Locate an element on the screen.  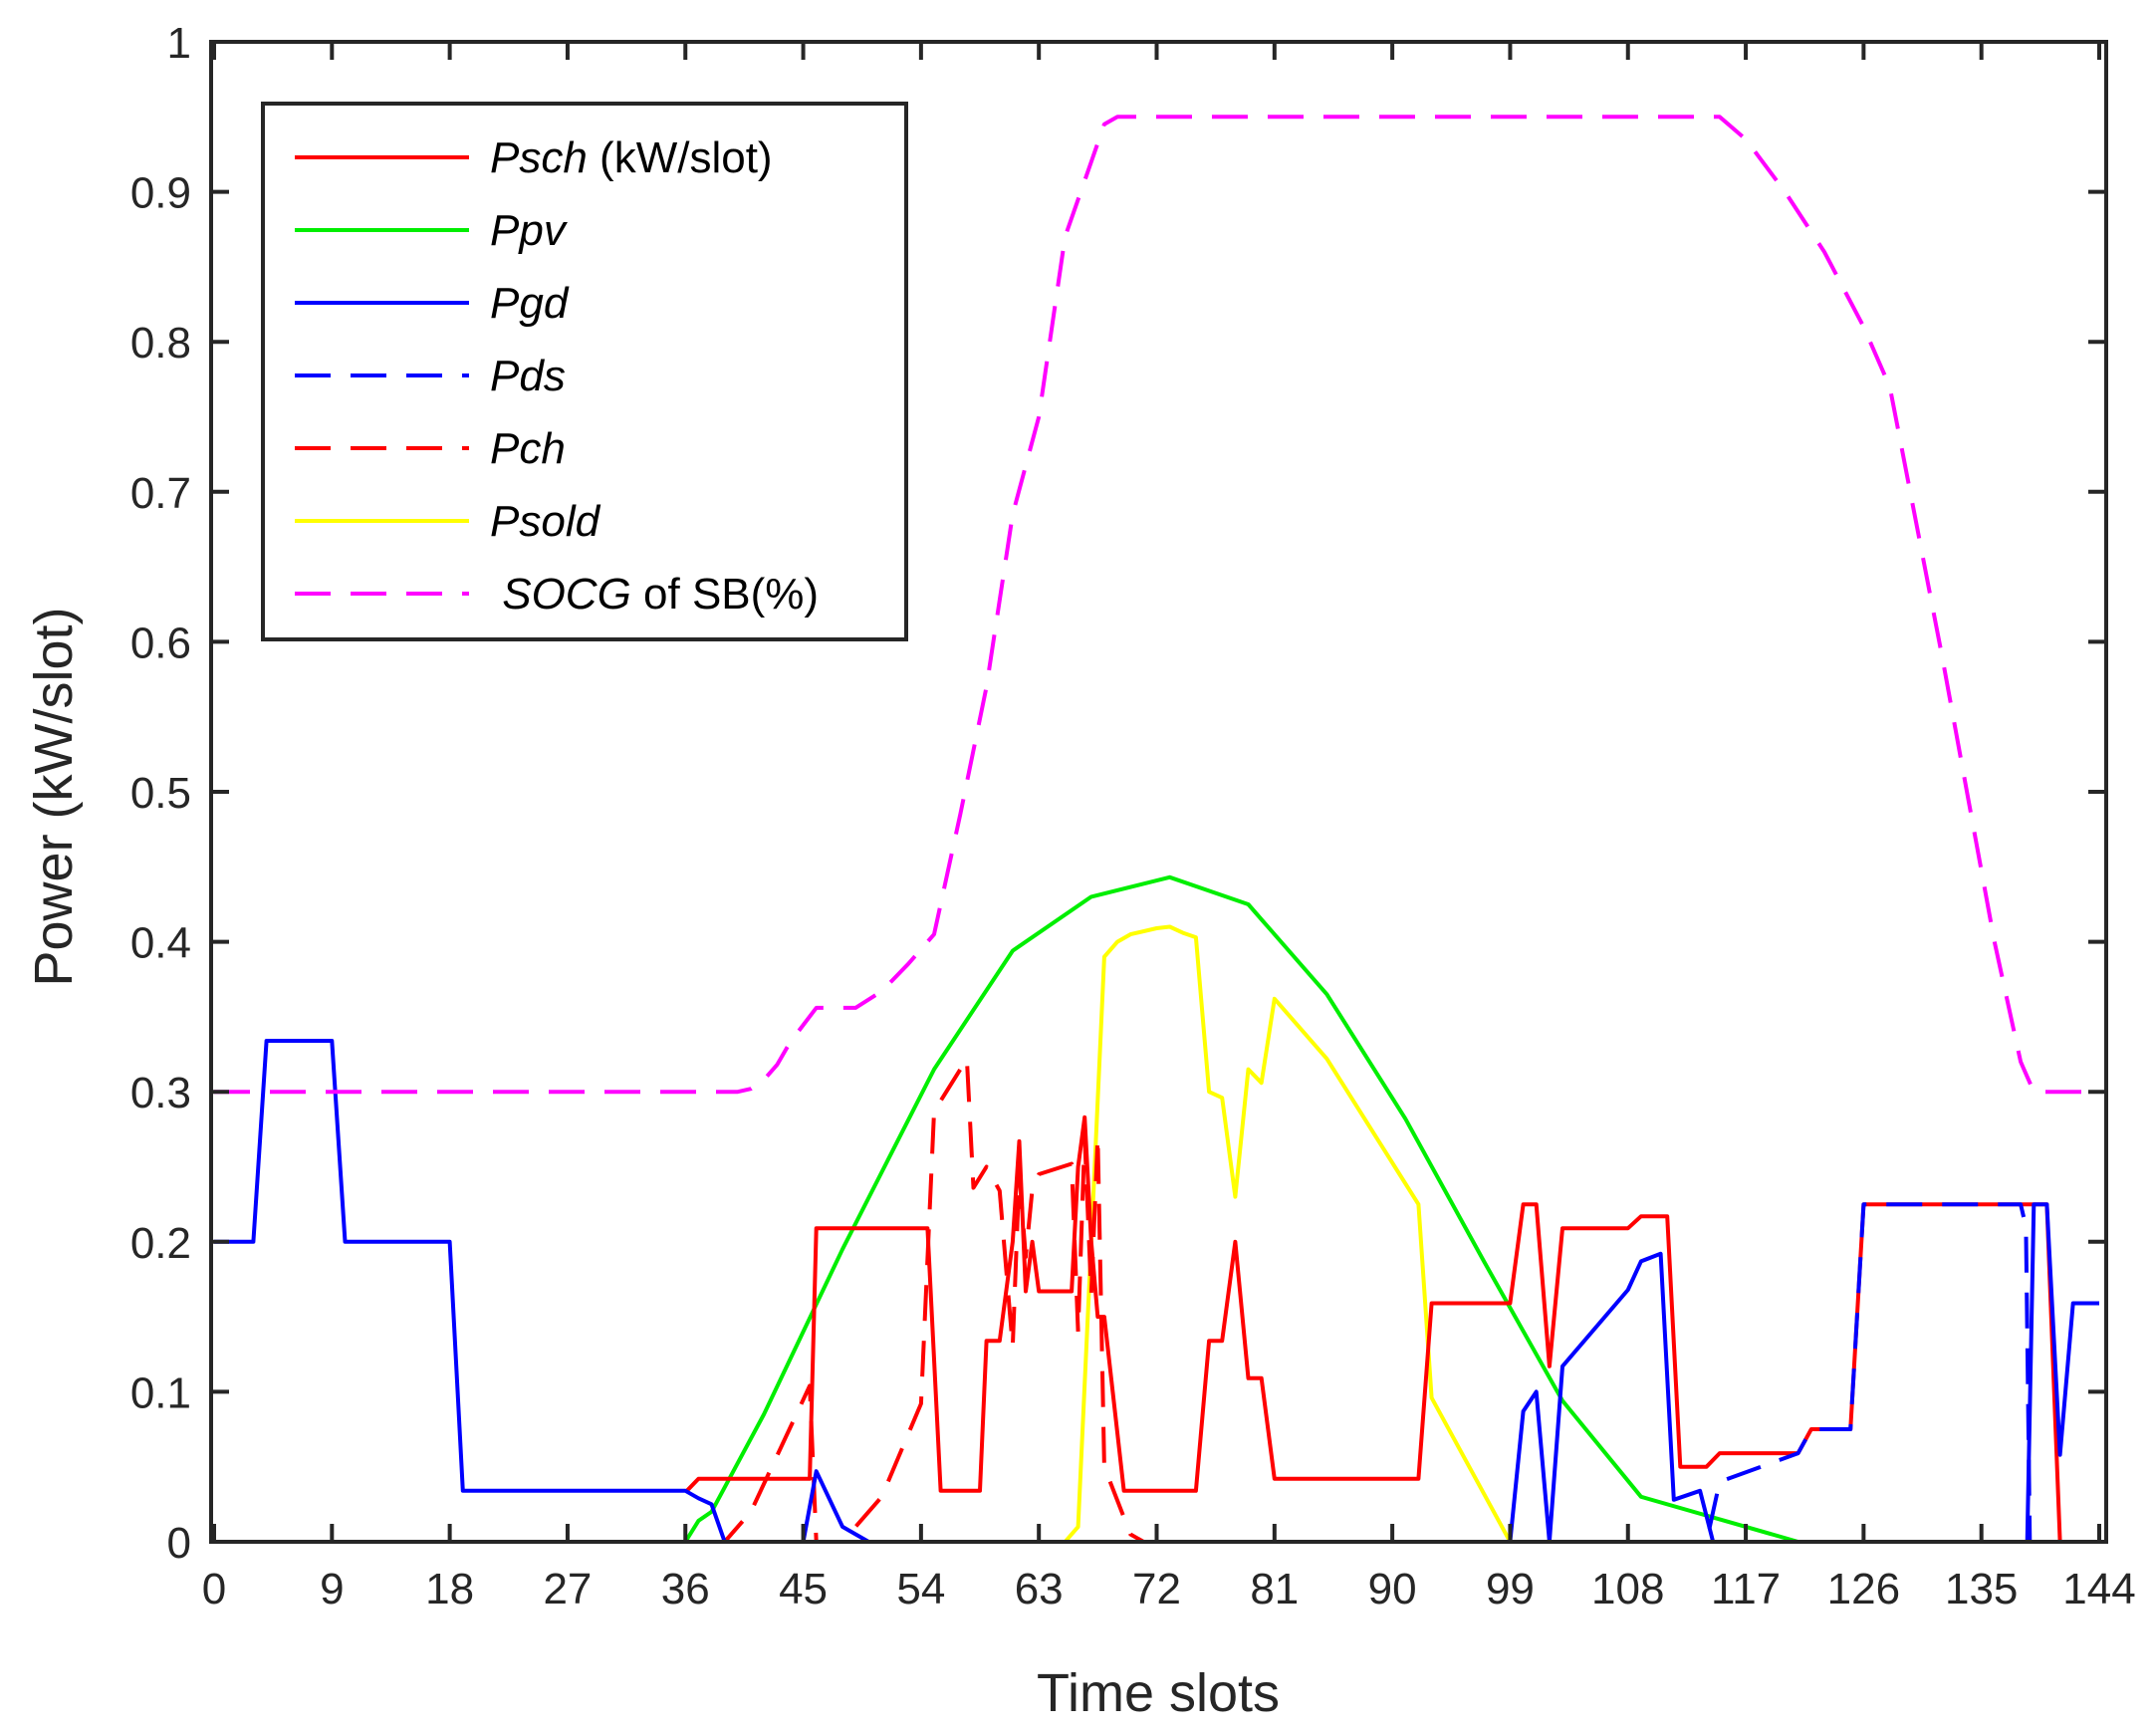
legend-label-suffix: (kW/slot) is located at coordinates (681, 158).